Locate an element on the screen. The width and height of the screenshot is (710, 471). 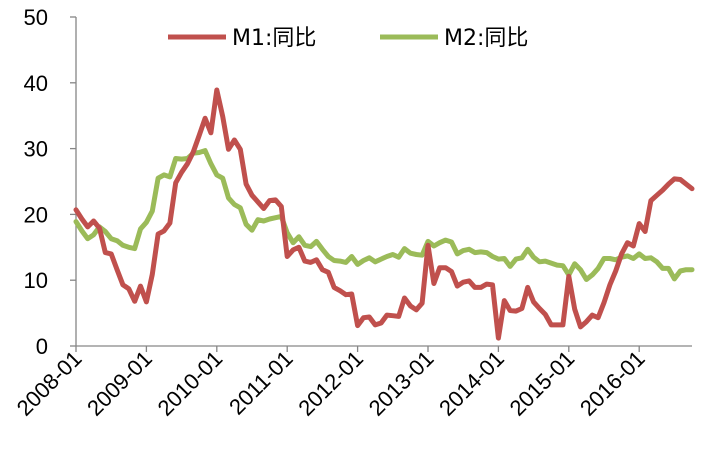
legend-item-m2: M2:同比 is located at coordinates (454, 38).